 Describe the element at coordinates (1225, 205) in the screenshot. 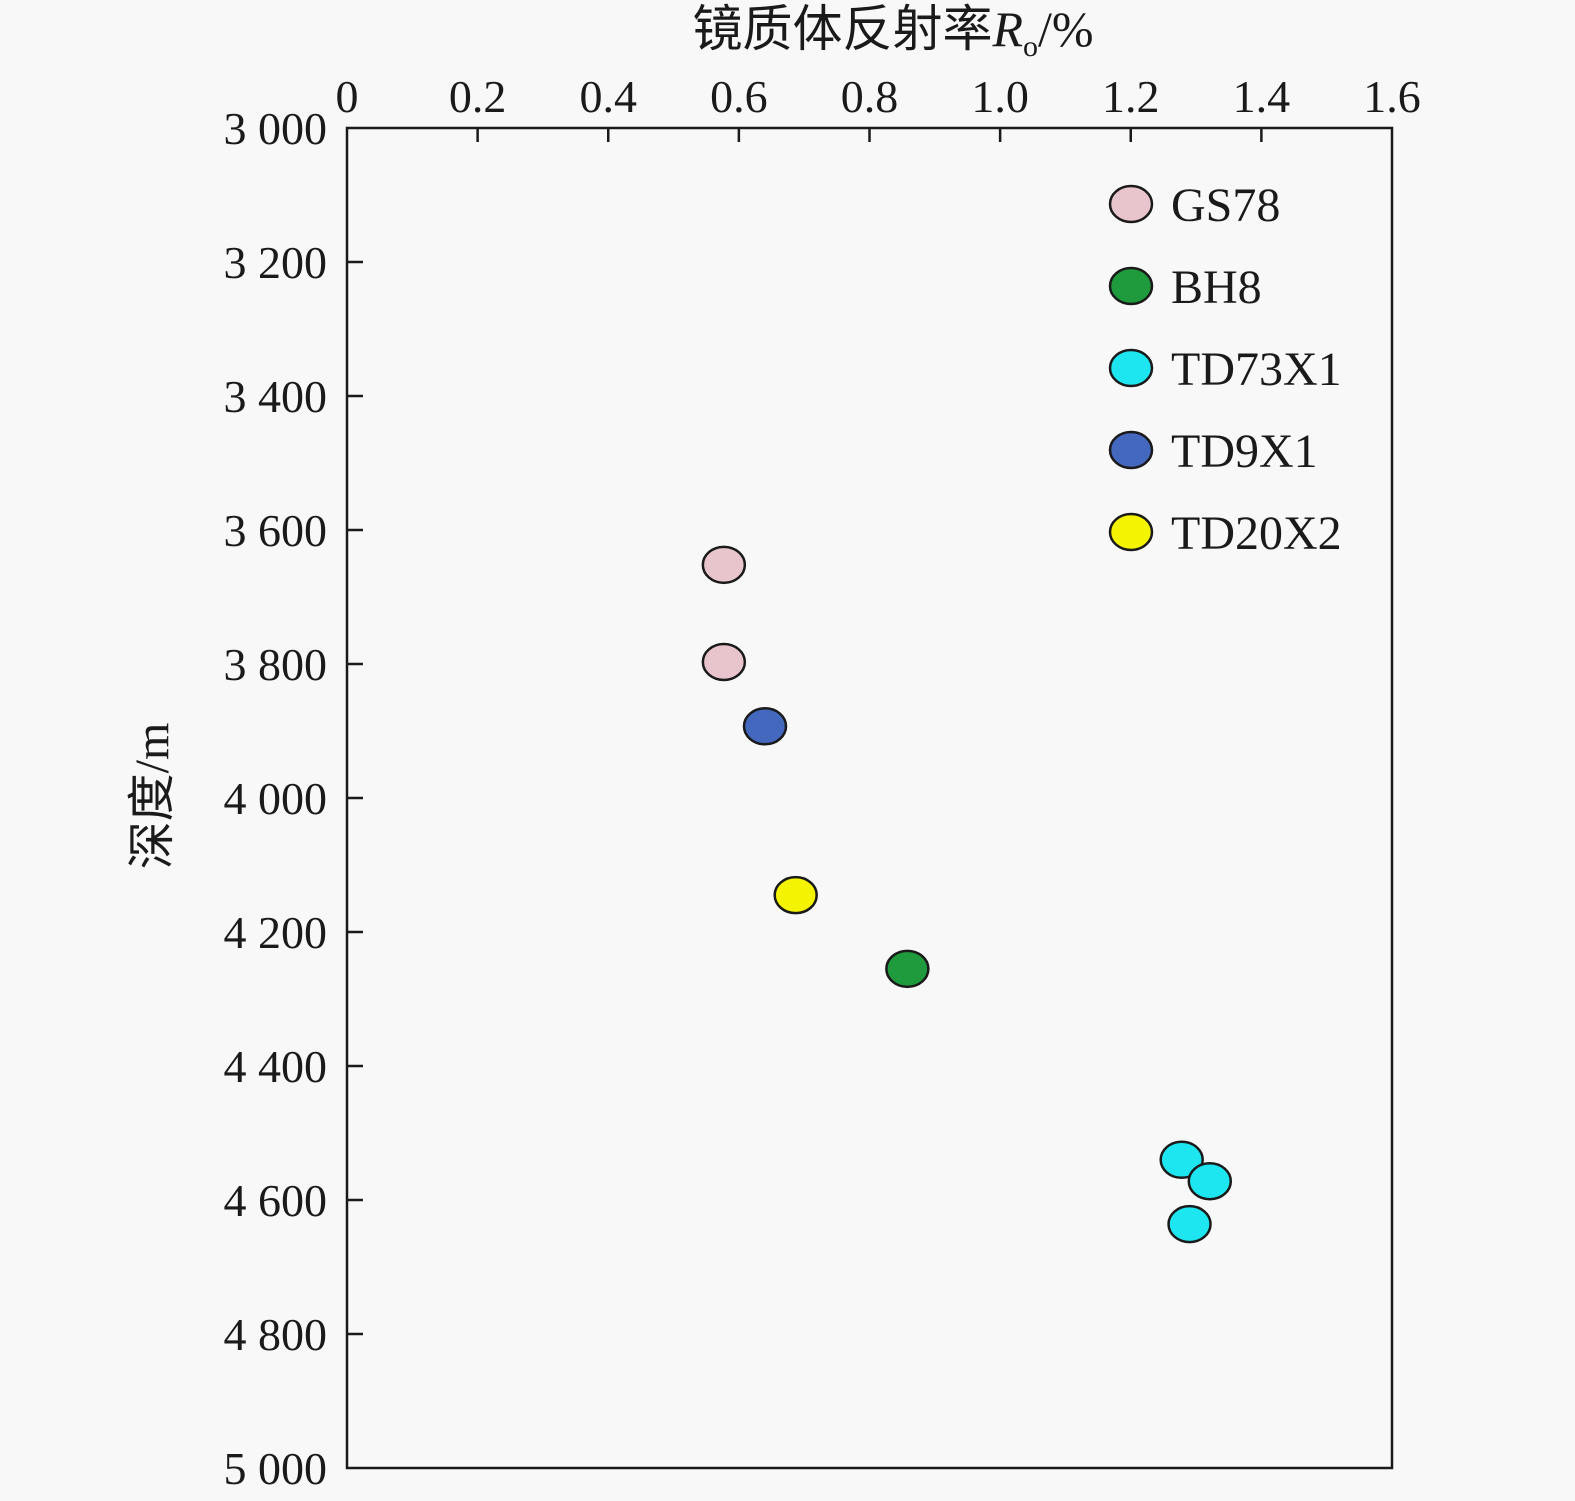

I see `legend-label-gs78: GS78` at that location.